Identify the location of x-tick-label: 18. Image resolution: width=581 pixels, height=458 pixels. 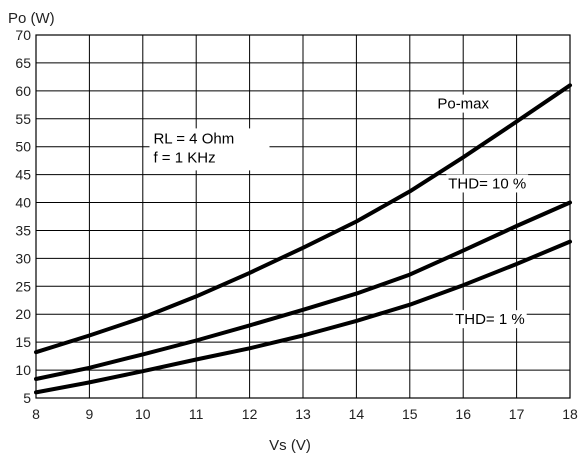
(570, 414).